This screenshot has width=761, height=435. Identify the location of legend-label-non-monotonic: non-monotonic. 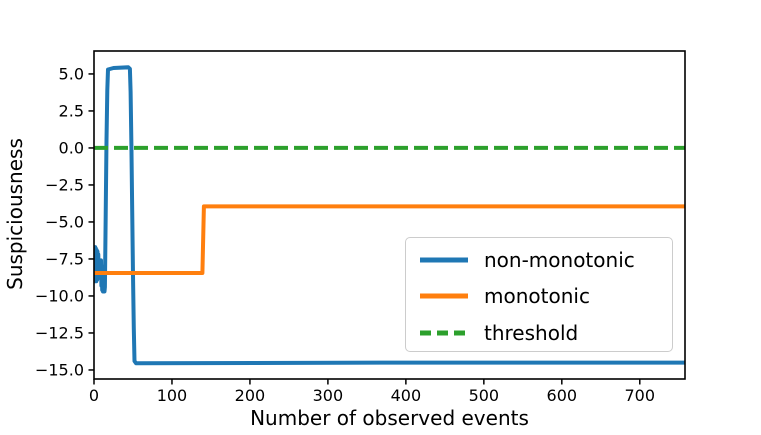
(559, 259).